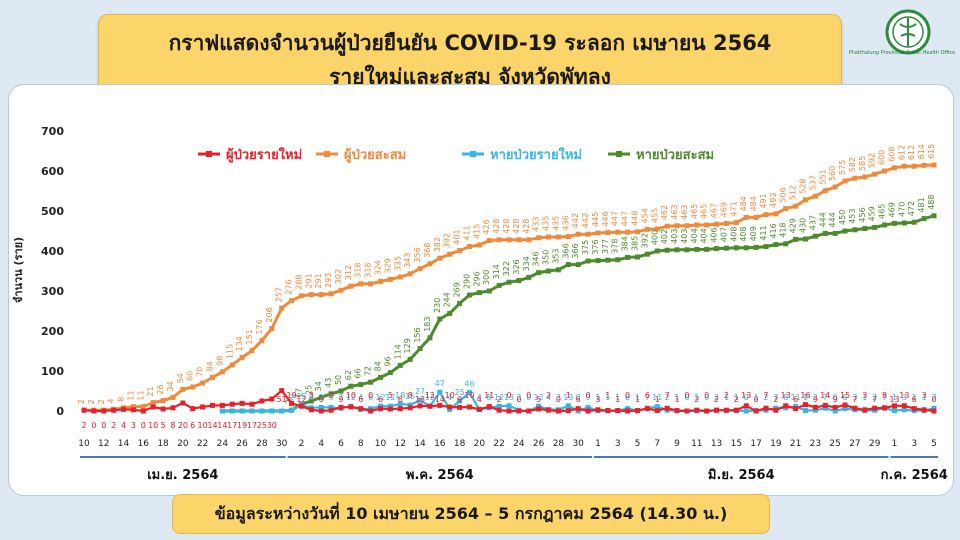 The image size is (960, 540). What do you see at coordinates (694, 235) in the screenshot?
I see `data-label-cumulative_recovered: 404` at bounding box center [694, 235].